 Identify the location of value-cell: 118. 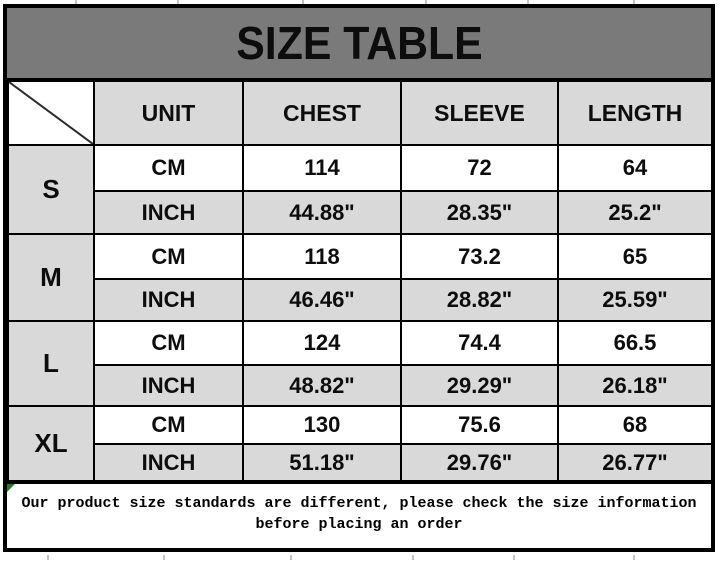
(322, 256).